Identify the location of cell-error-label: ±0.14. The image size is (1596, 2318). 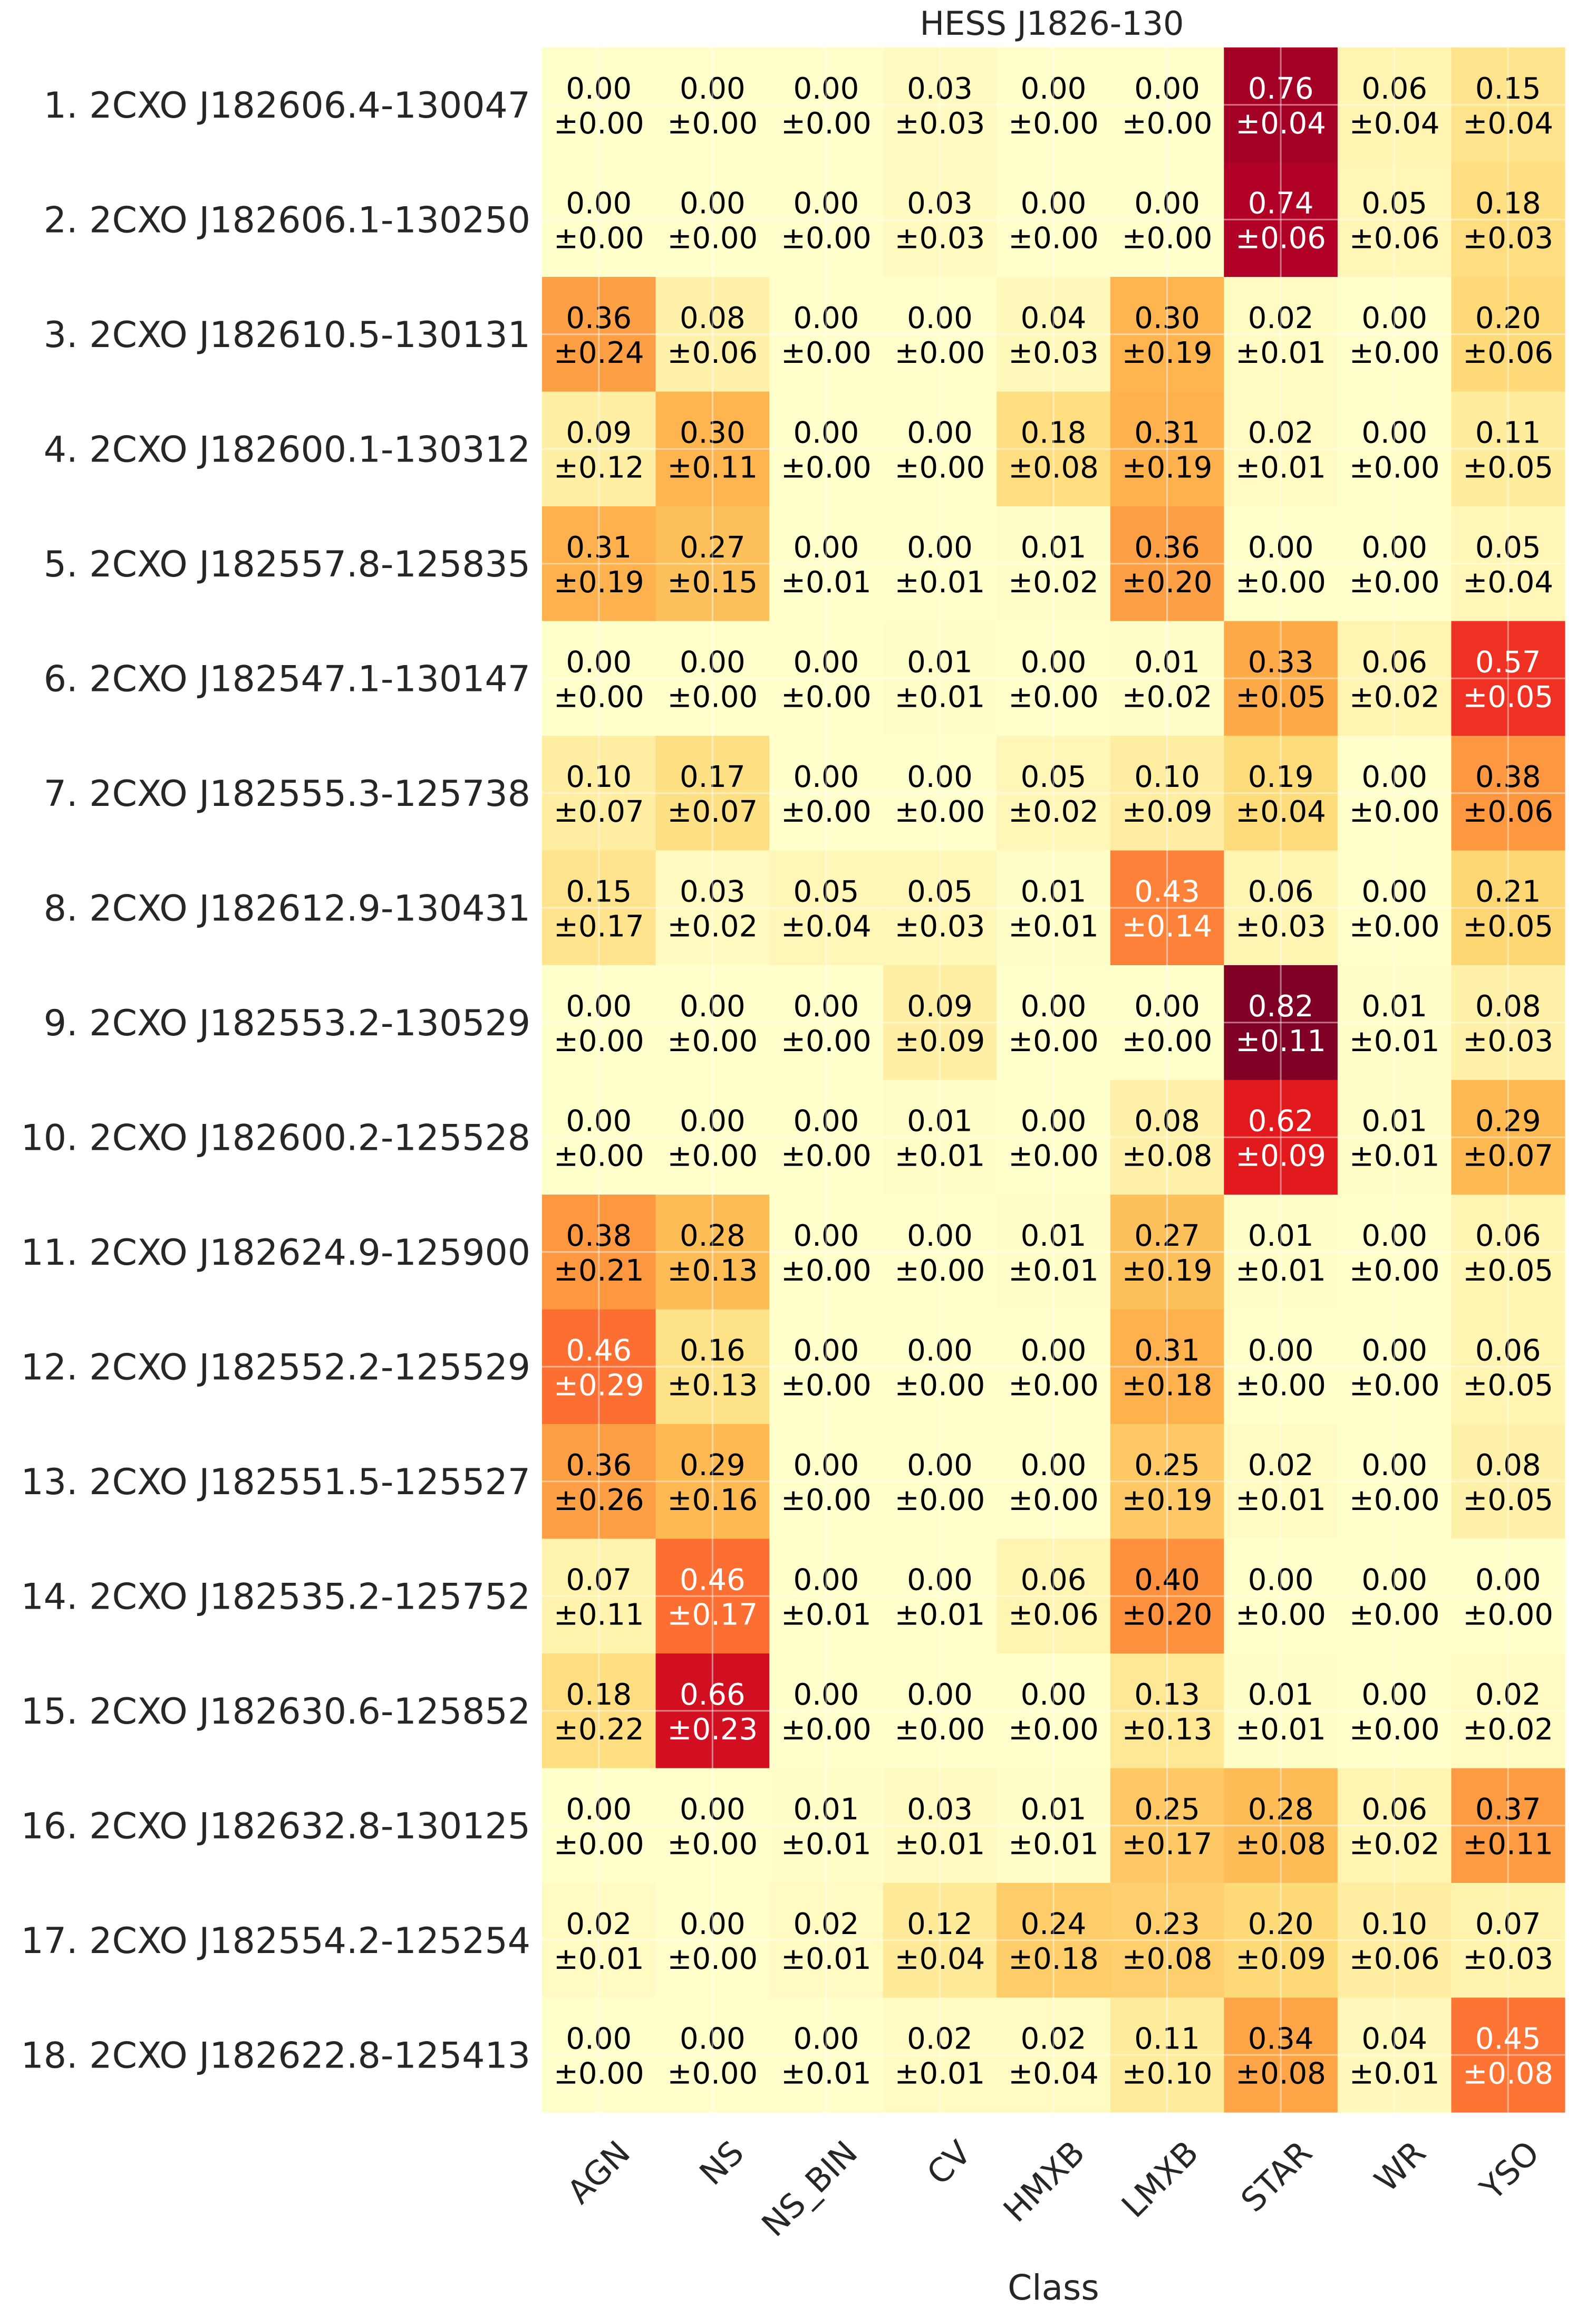
(1167, 926).